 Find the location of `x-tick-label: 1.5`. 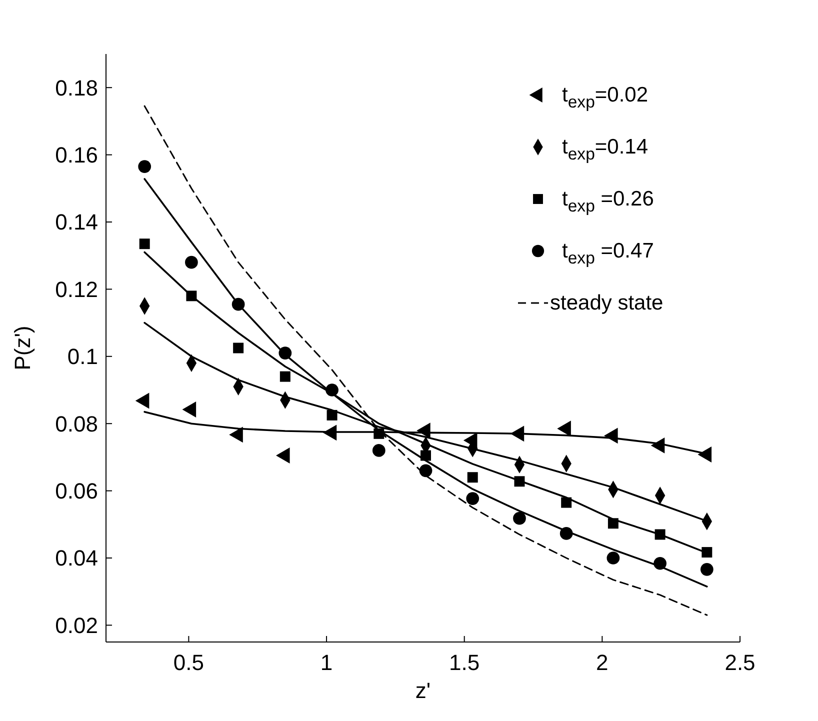

x-tick-label: 1.5 is located at coordinates (464, 662).